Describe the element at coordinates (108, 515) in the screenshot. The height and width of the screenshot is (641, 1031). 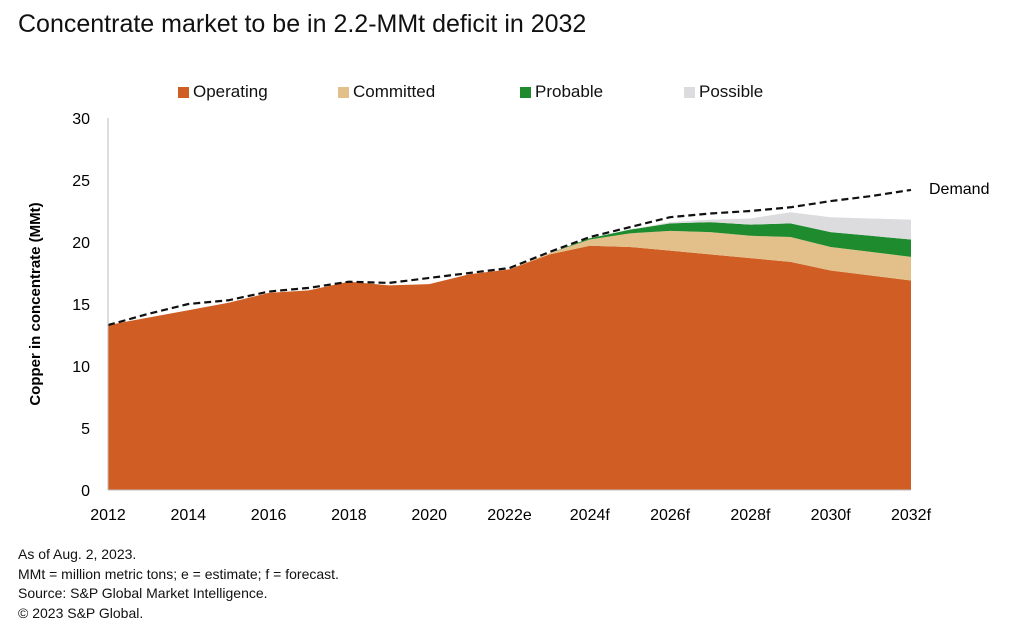
I see `x-tick-label: 2012` at that location.